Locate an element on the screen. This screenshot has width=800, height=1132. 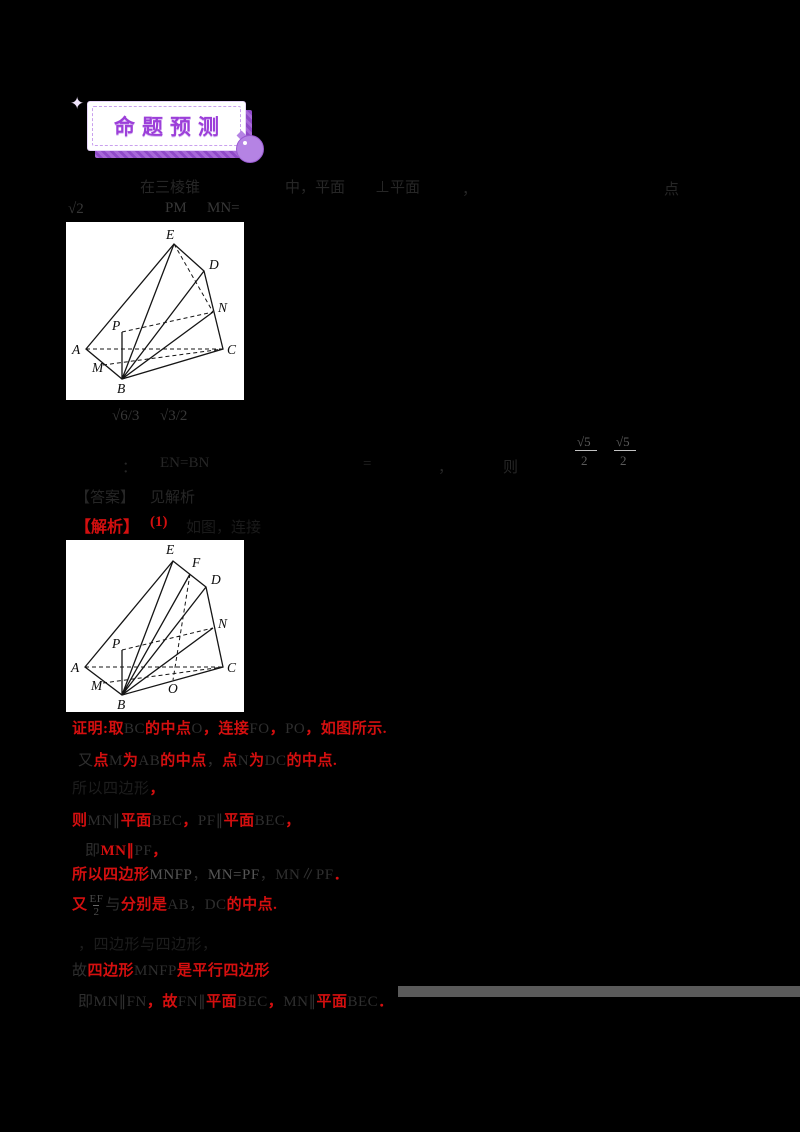
vertex-label-N: N is located at coordinates (222, 307).